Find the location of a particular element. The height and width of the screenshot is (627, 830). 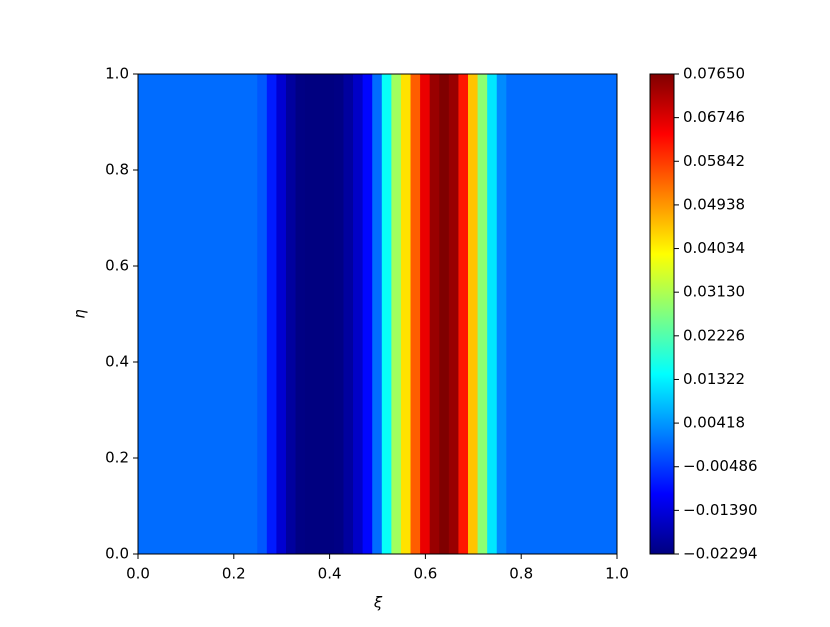

y-tick-label: 0.4 is located at coordinates (117, 362).